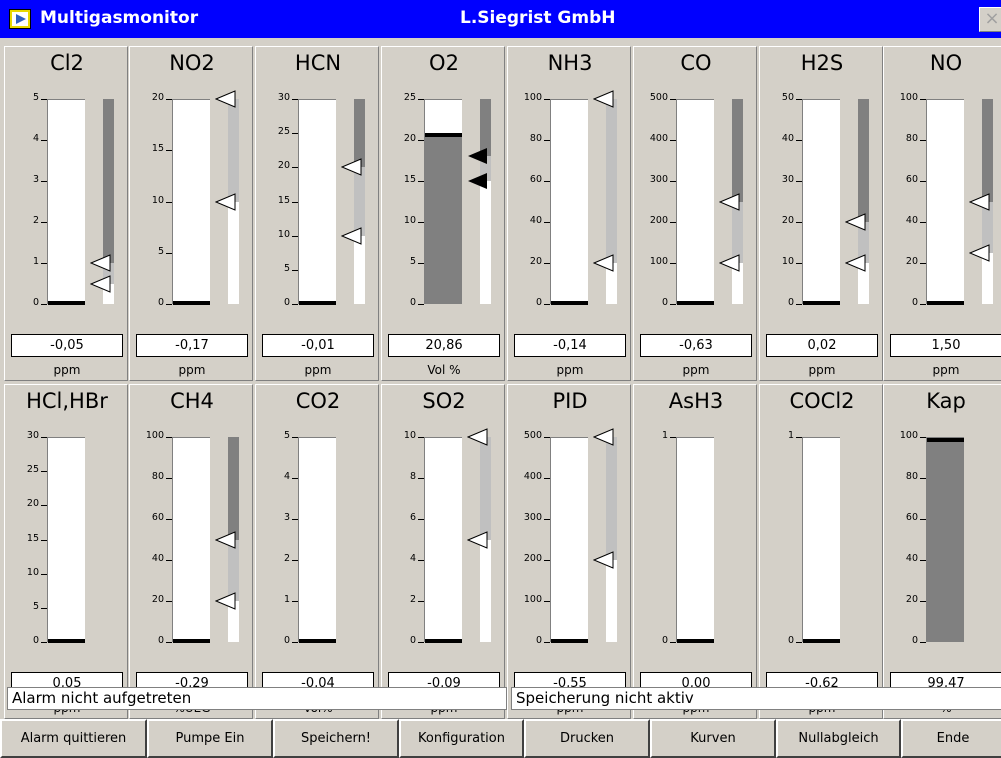 This screenshot has width=1001, height=758. I want to click on storage-status-field: Speicherung nicht aktiv, so click(756, 698).